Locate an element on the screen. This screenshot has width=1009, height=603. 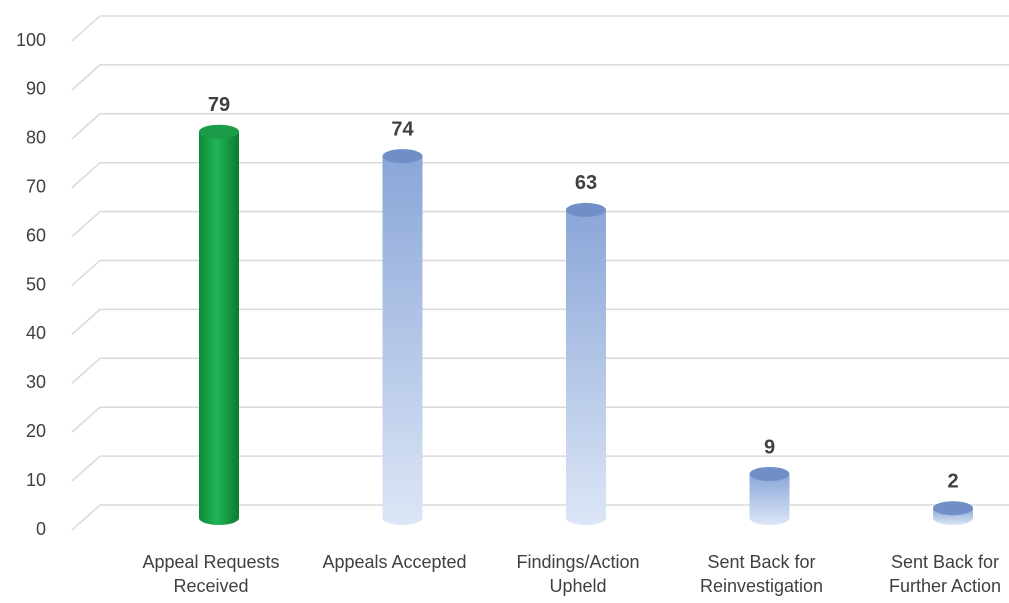
y-tick-label: 30 is located at coordinates (36, 382).